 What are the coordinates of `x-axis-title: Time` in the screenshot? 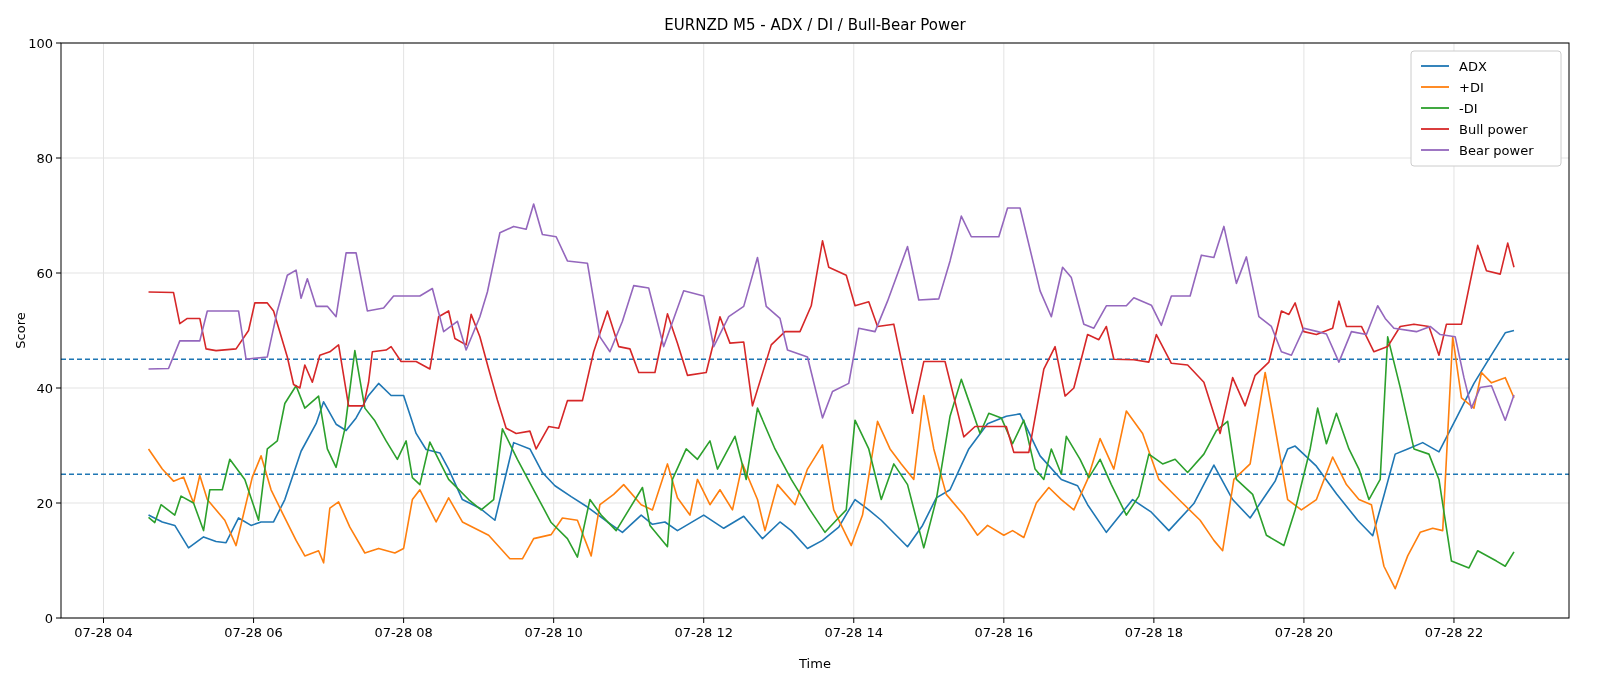 It's located at (814, 663).